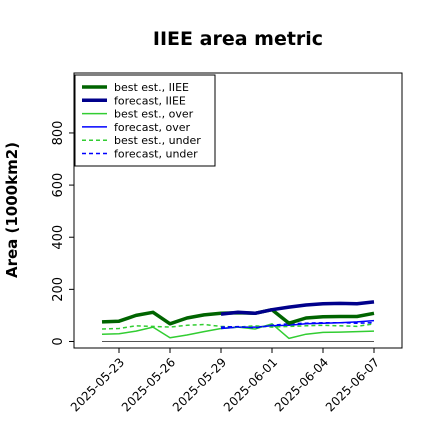  I want to click on y-axis-ticks: 0 200 400 600 800, so click(62, 233).